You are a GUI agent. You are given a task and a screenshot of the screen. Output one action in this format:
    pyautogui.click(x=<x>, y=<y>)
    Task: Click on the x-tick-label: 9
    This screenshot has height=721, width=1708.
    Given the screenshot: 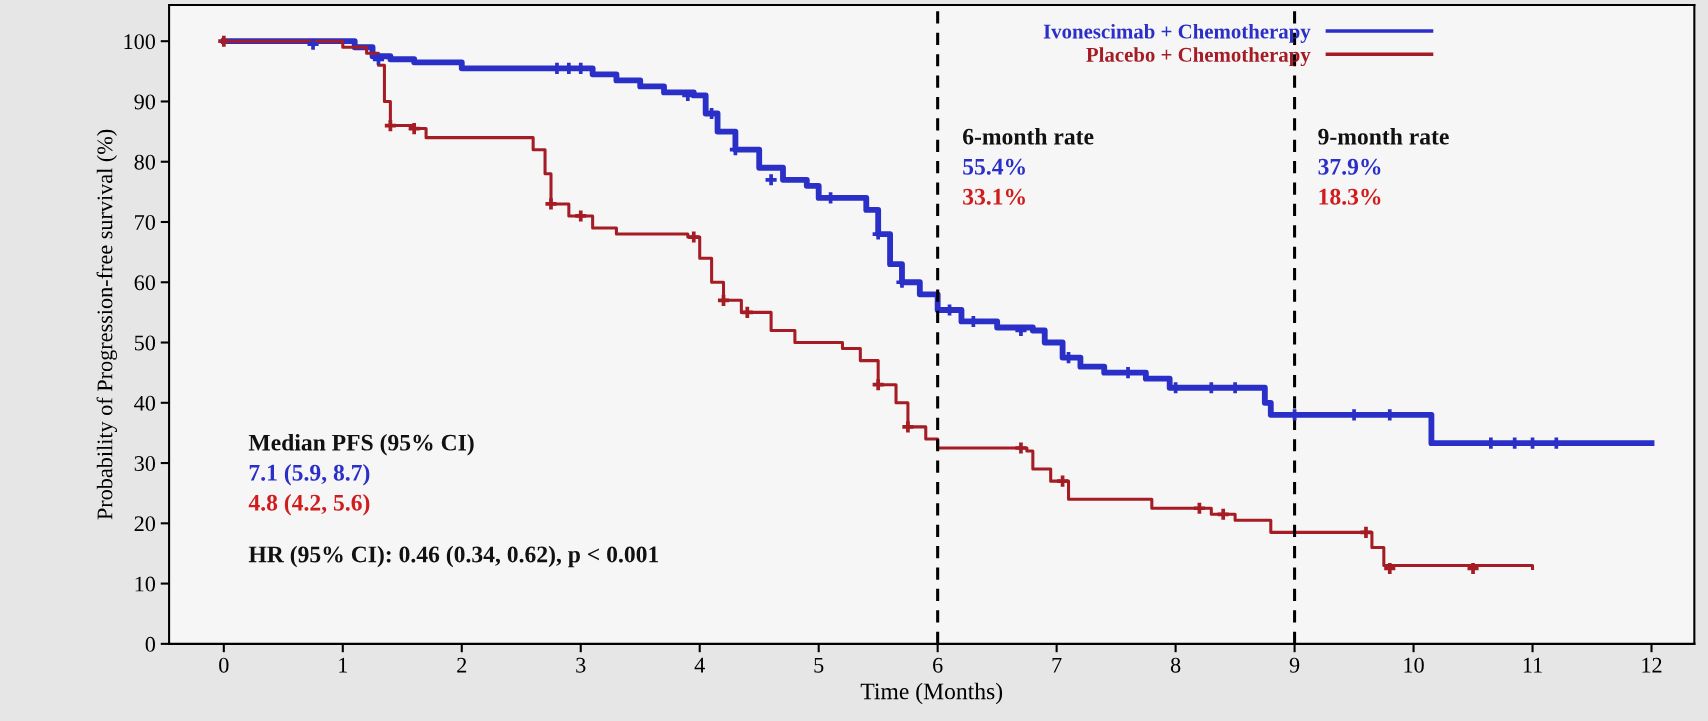 What is the action you would take?
    pyautogui.click(x=1294, y=665)
    